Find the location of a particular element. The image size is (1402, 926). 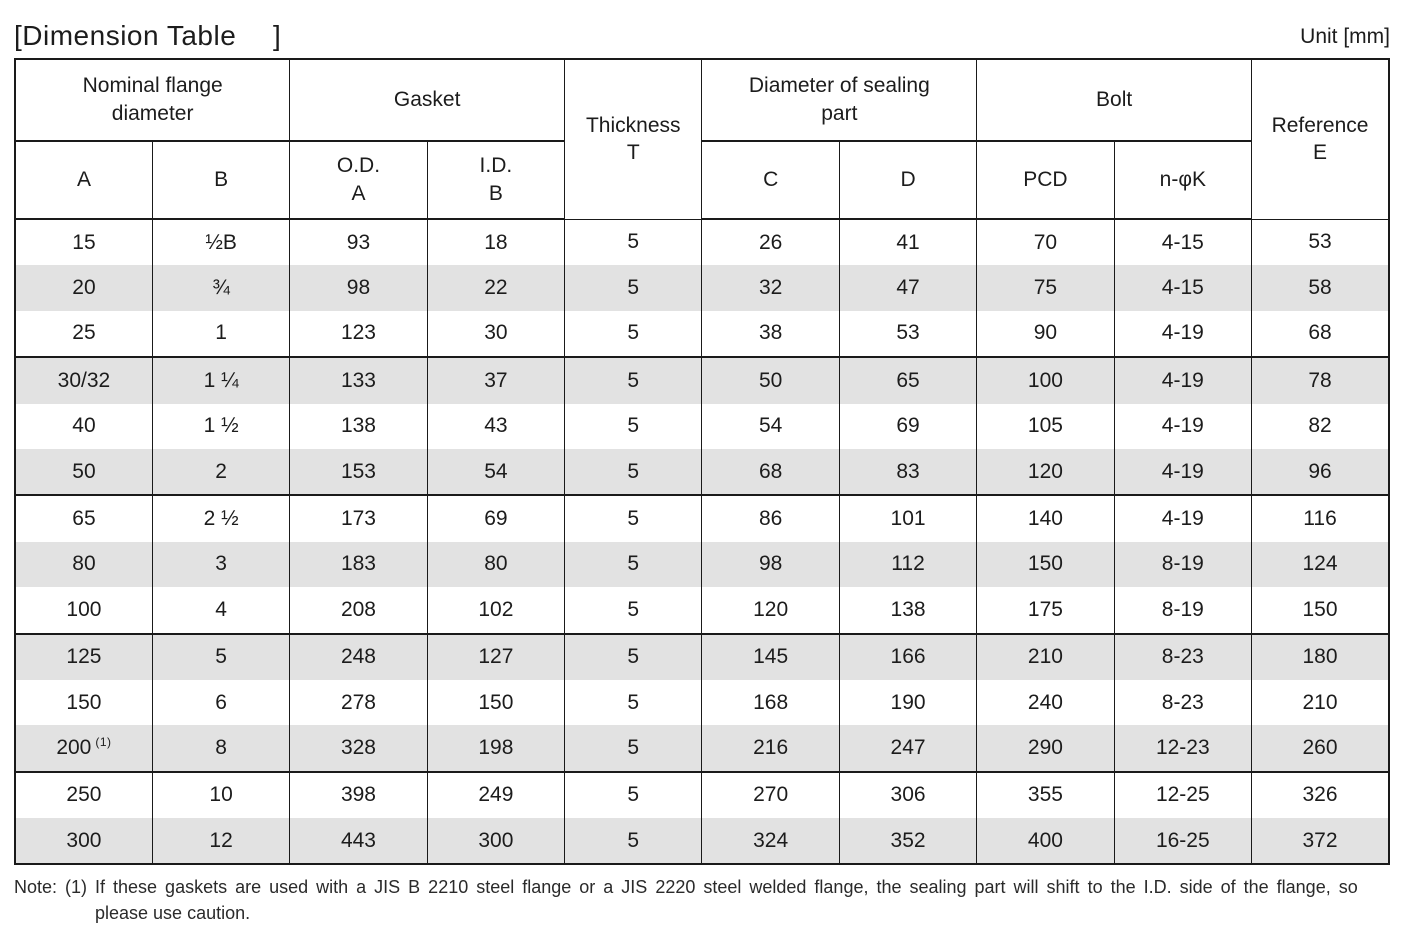

cell-pcd: 400 is located at coordinates (1045, 841).